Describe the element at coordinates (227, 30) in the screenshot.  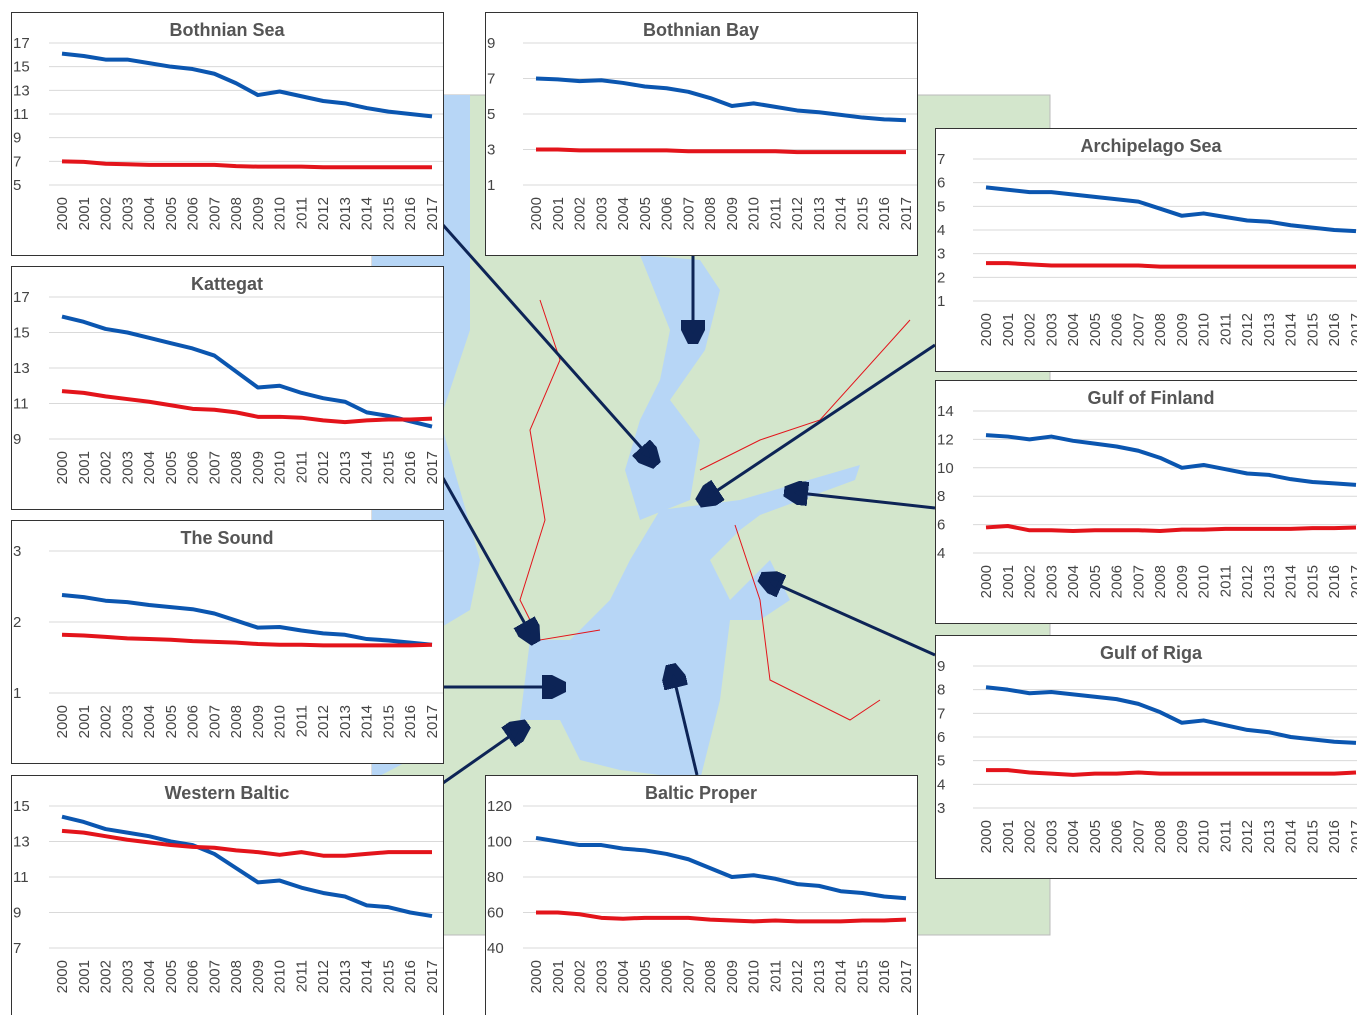
I see `chart-title: Bothnian Sea` at that location.